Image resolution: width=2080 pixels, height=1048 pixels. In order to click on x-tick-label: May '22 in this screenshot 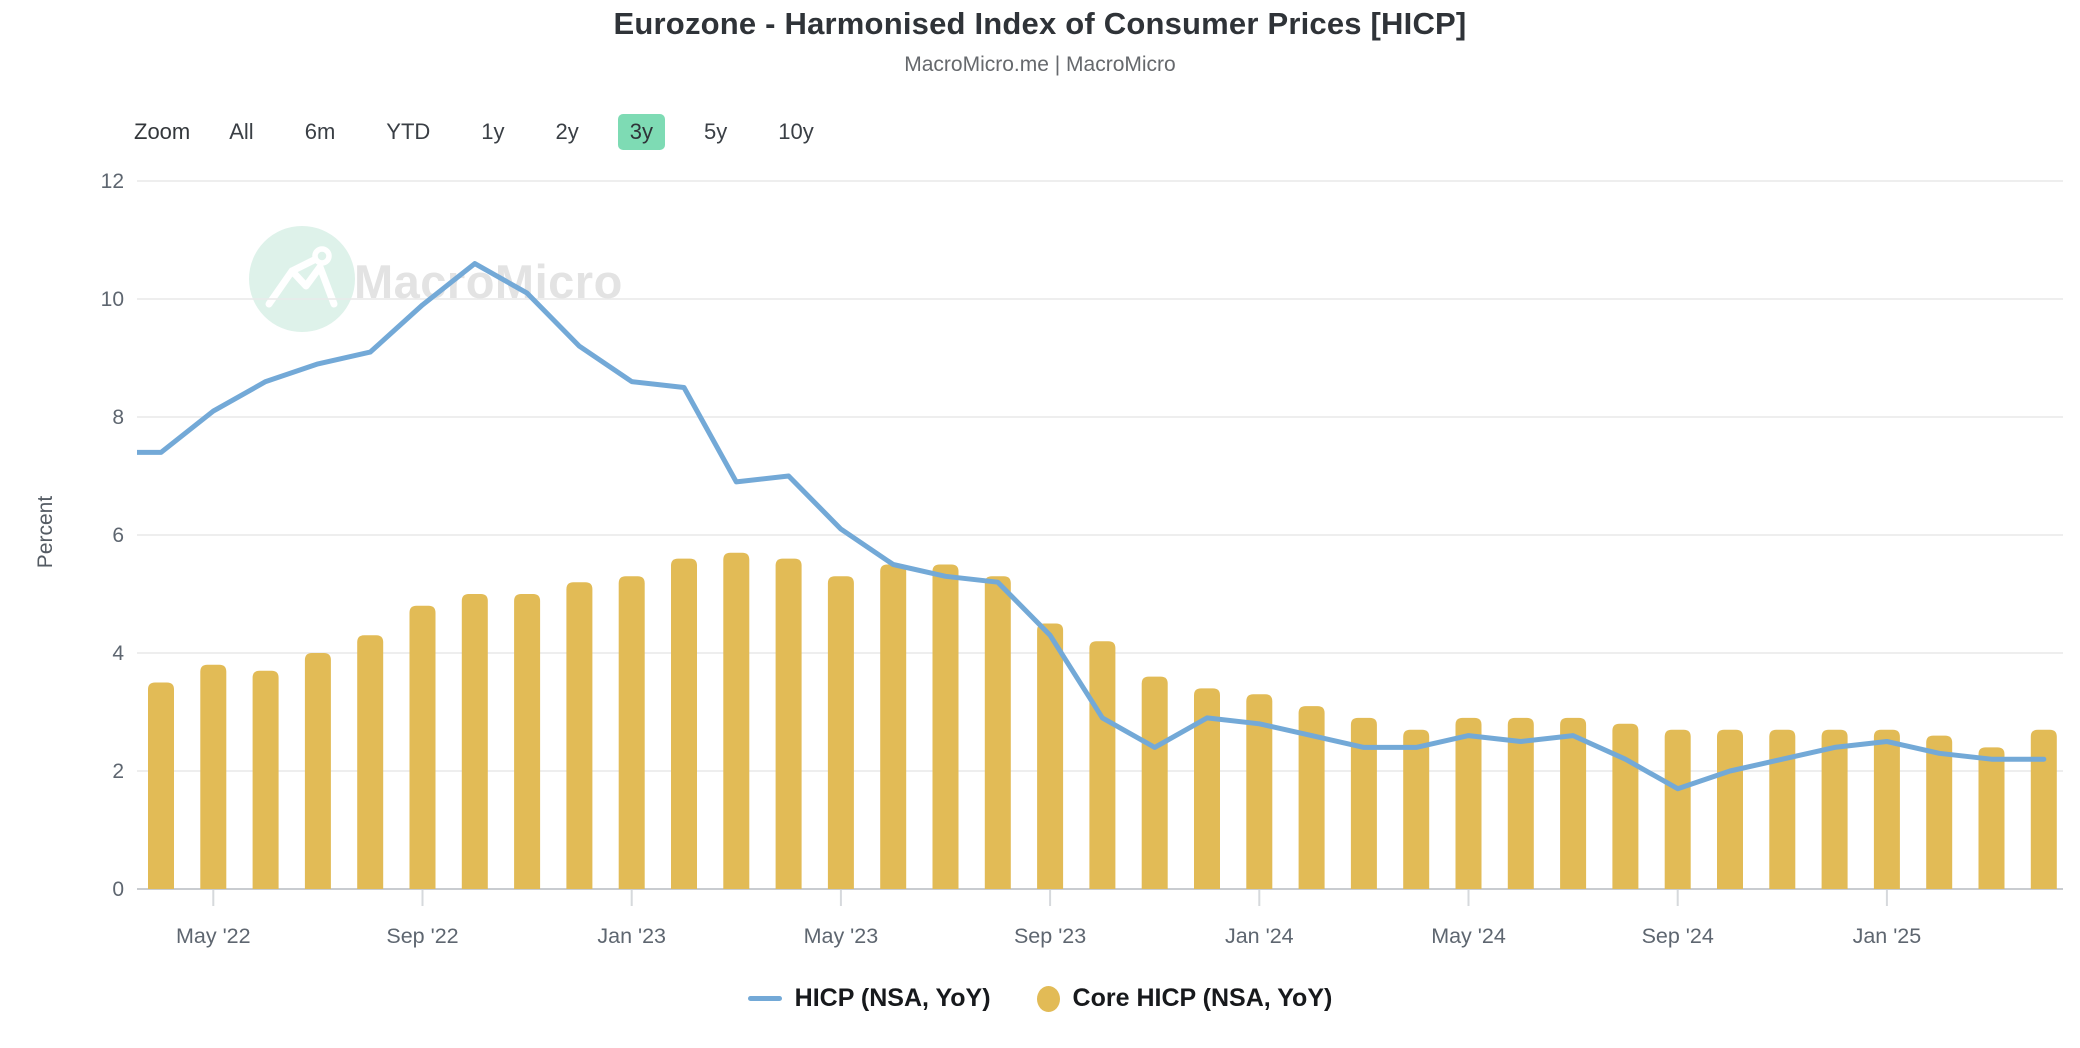, I will do `click(213, 936)`.